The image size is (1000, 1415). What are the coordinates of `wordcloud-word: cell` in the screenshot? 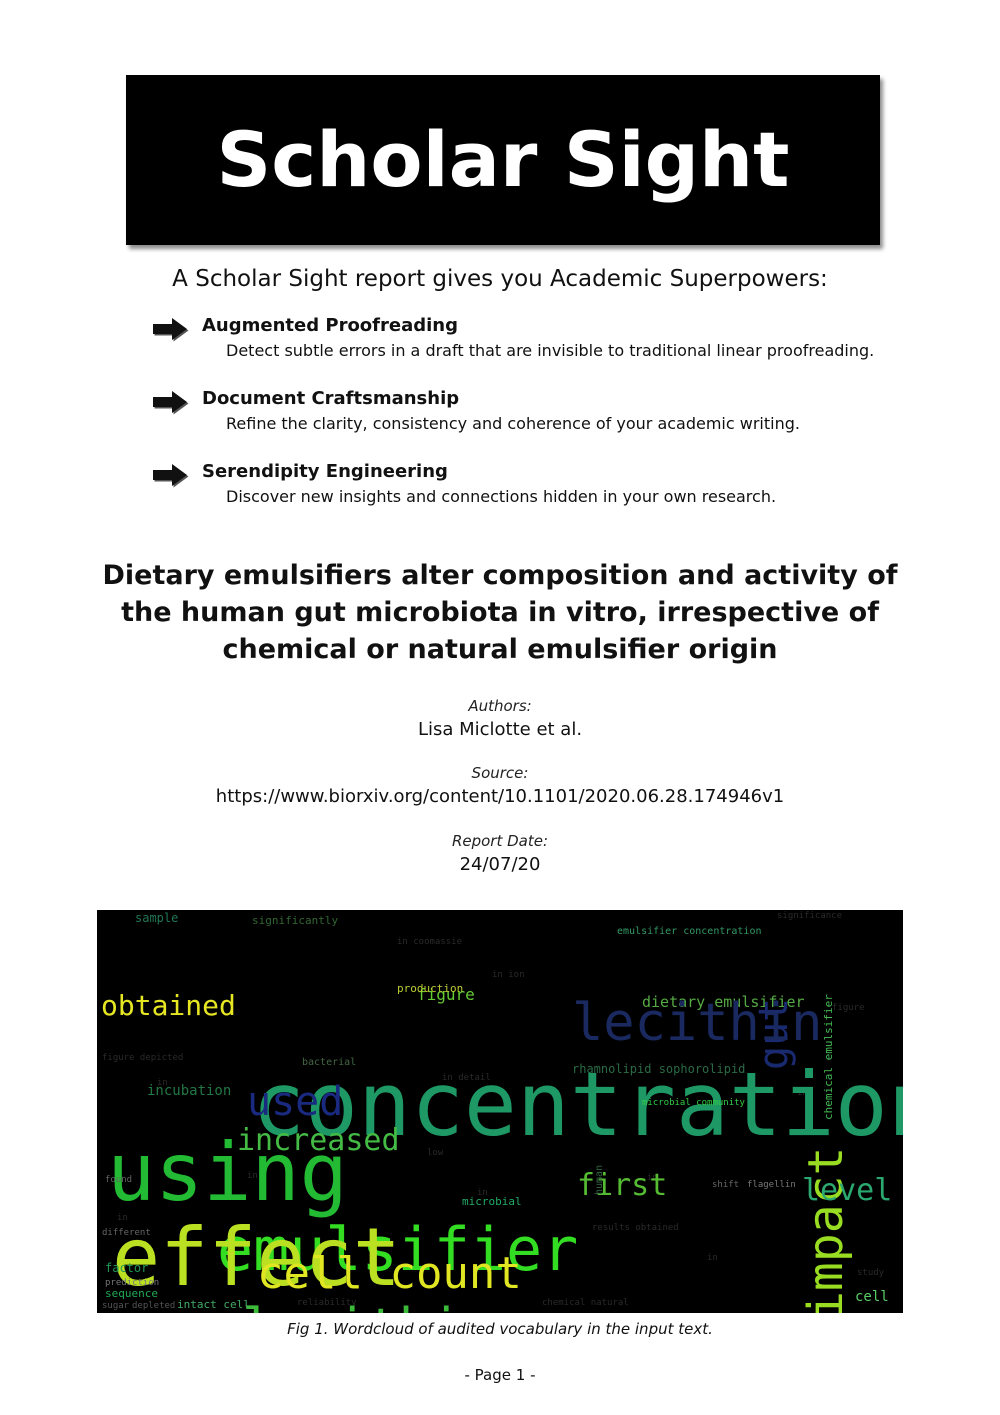 It's located at (872, 1297).